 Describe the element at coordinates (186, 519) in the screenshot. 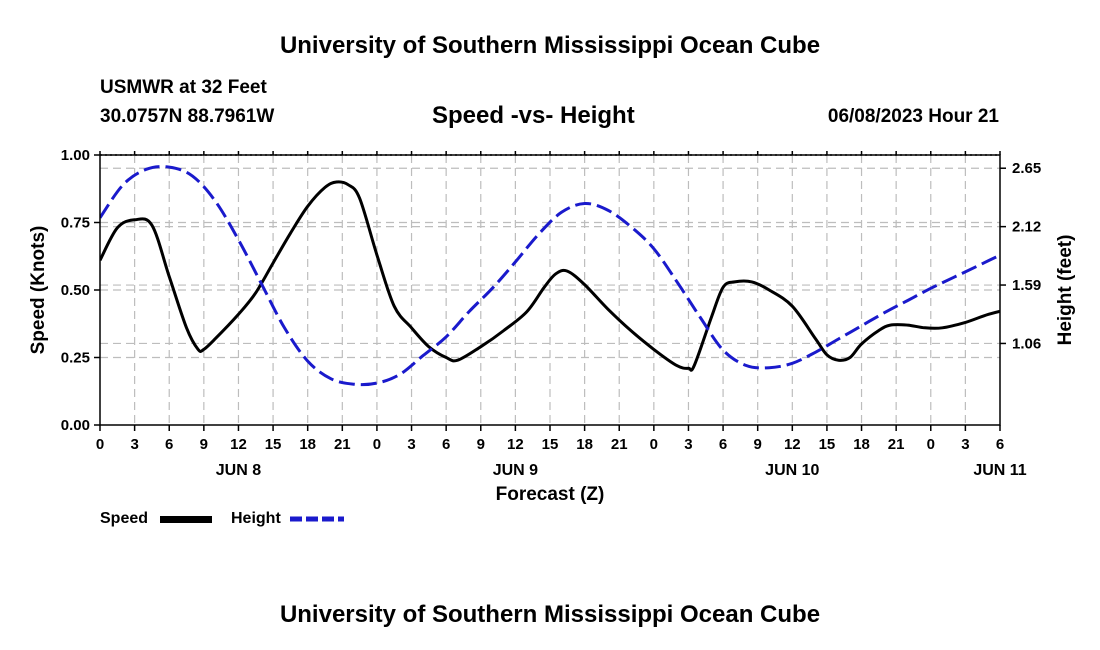

I see `legend-speed-swatch` at that location.